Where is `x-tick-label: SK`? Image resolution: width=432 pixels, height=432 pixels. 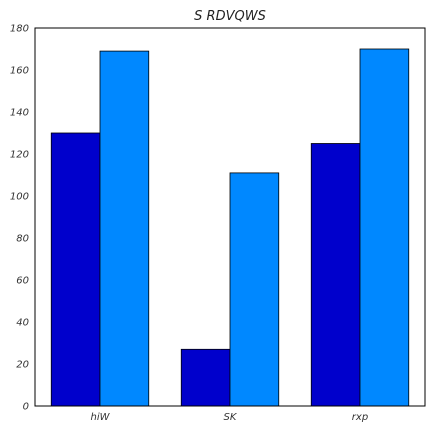 x-tick-label: SK is located at coordinates (231, 417).